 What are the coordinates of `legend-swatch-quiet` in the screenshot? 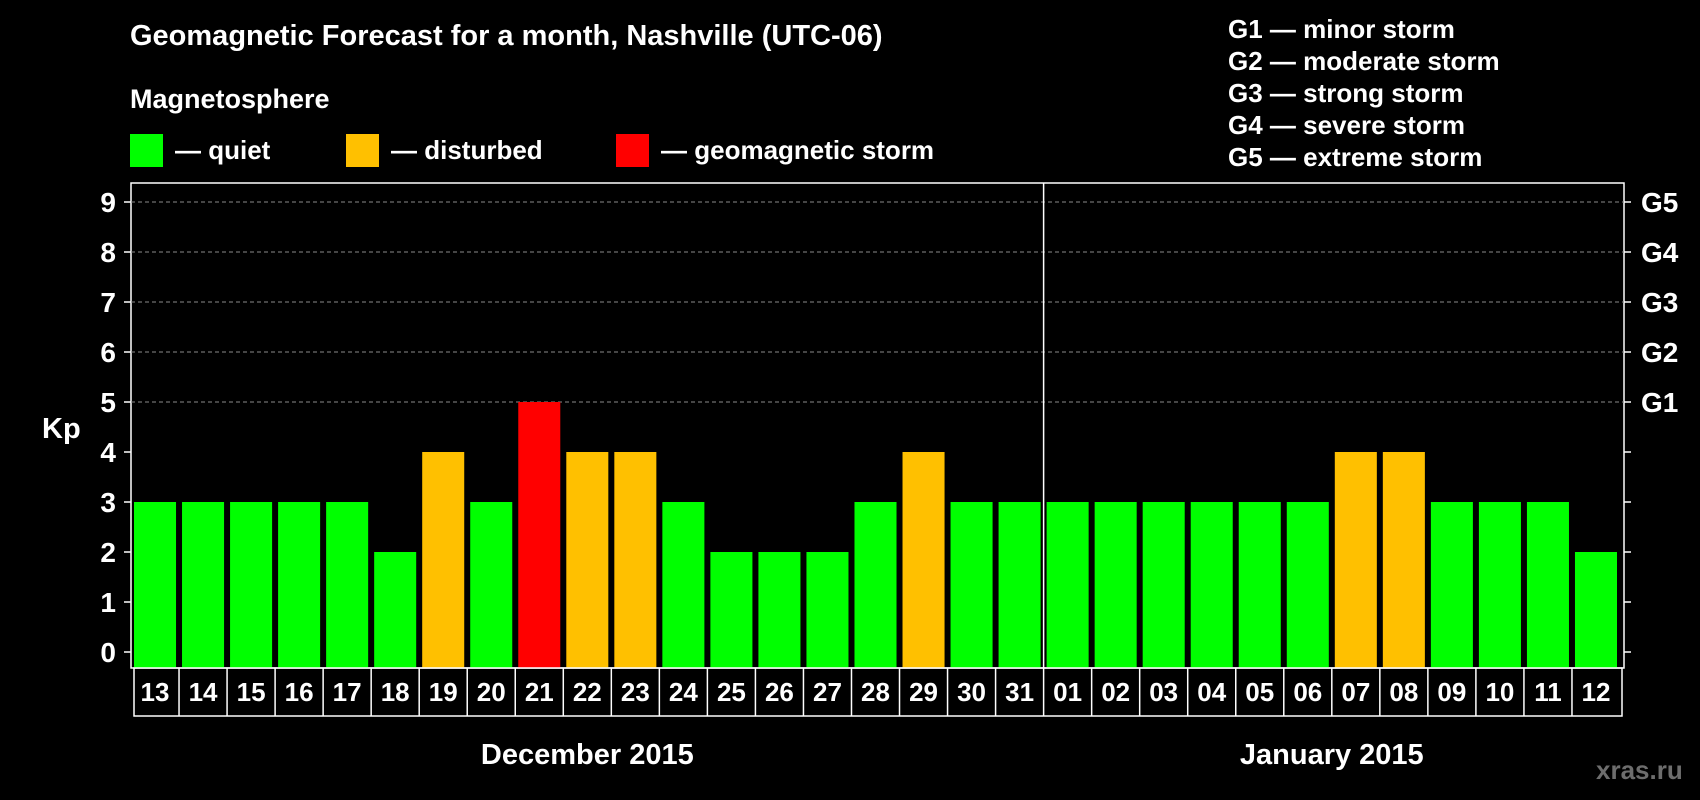 It's located at (146, 150).